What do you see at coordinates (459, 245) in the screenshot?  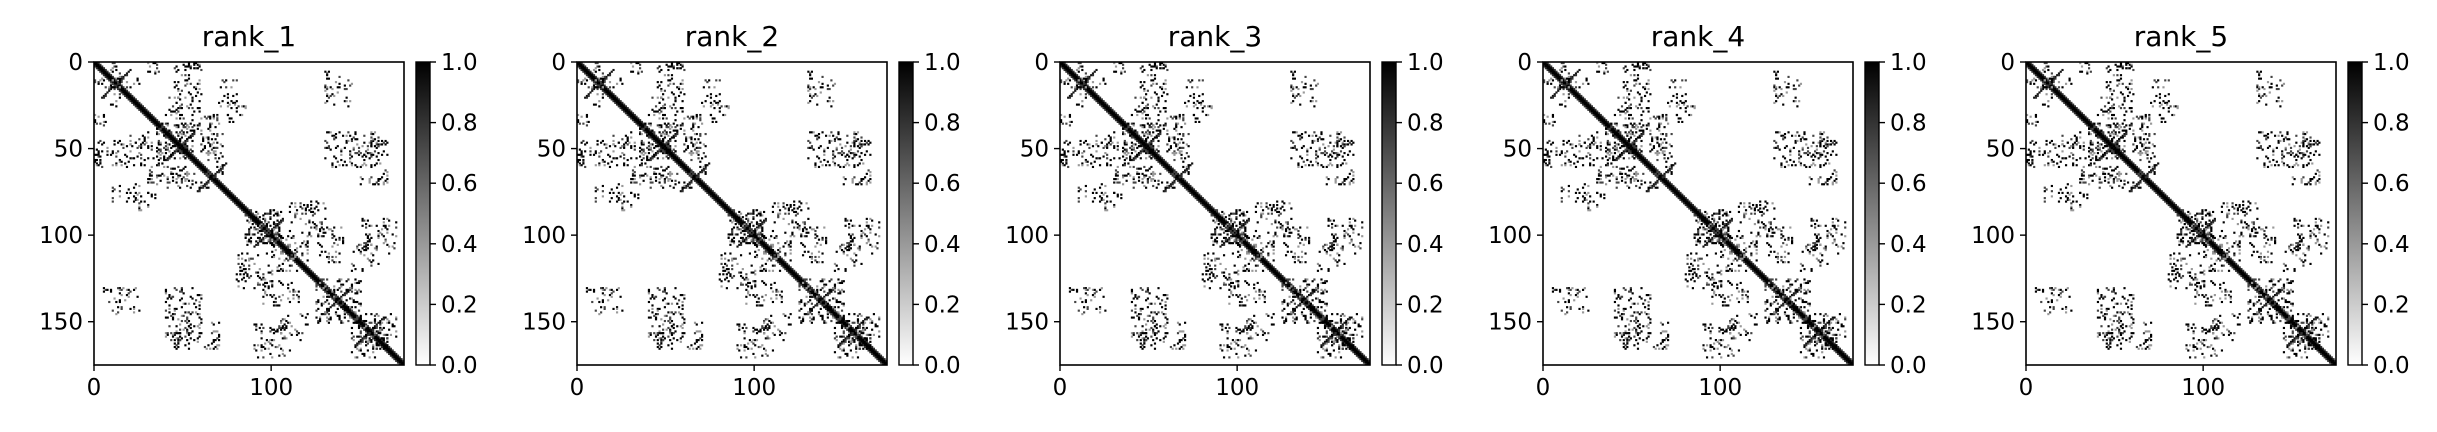 I see `colorbar-tick-label: 0.4` at bounding box center [459, 245].